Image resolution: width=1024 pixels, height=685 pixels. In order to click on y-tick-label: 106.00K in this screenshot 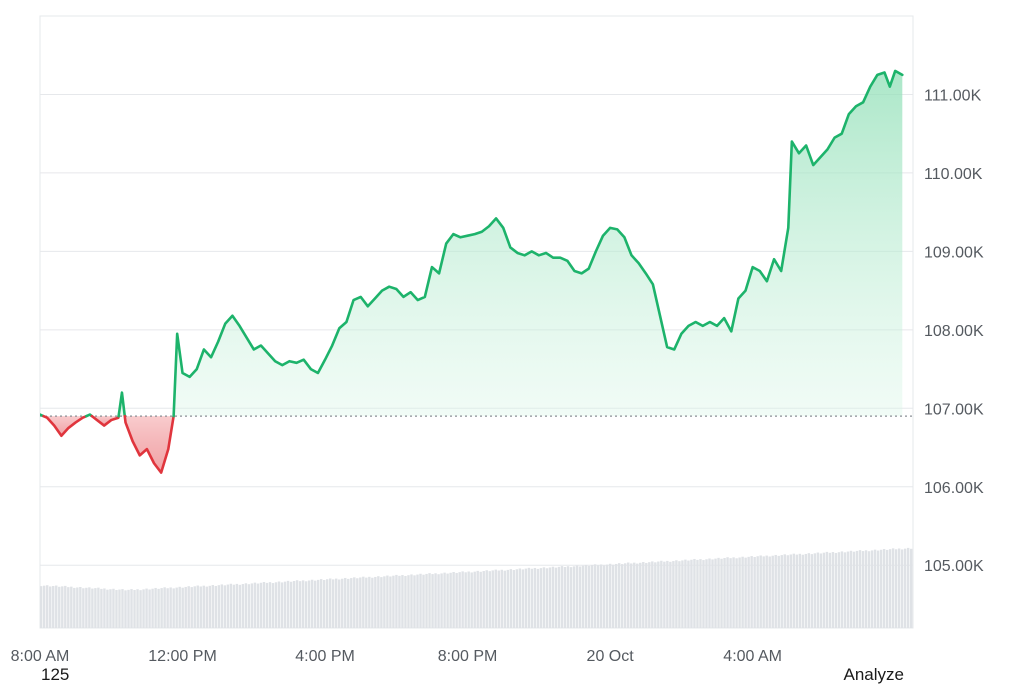, I will do `click(954, 488)`.